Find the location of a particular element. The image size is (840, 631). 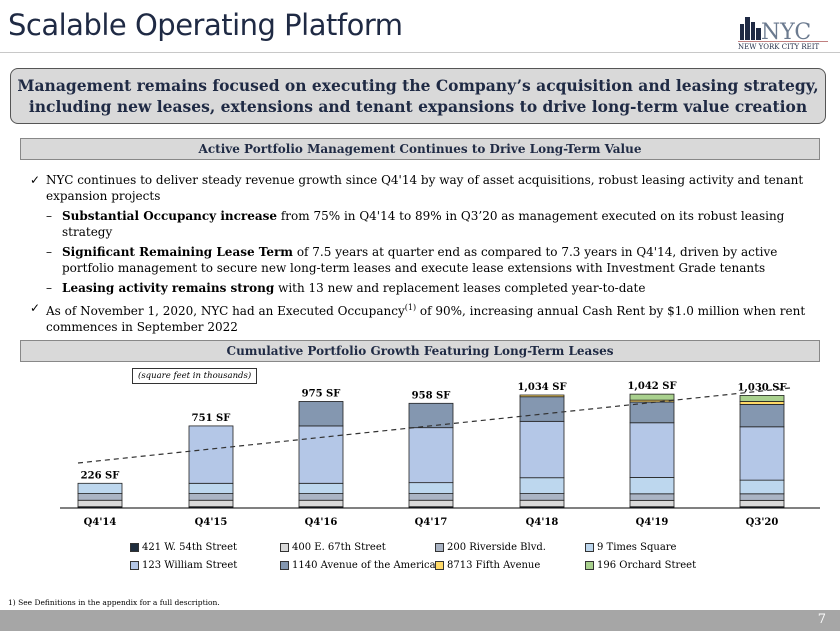

bar-total-label: 975 SF is located at coordinates (321, 393).